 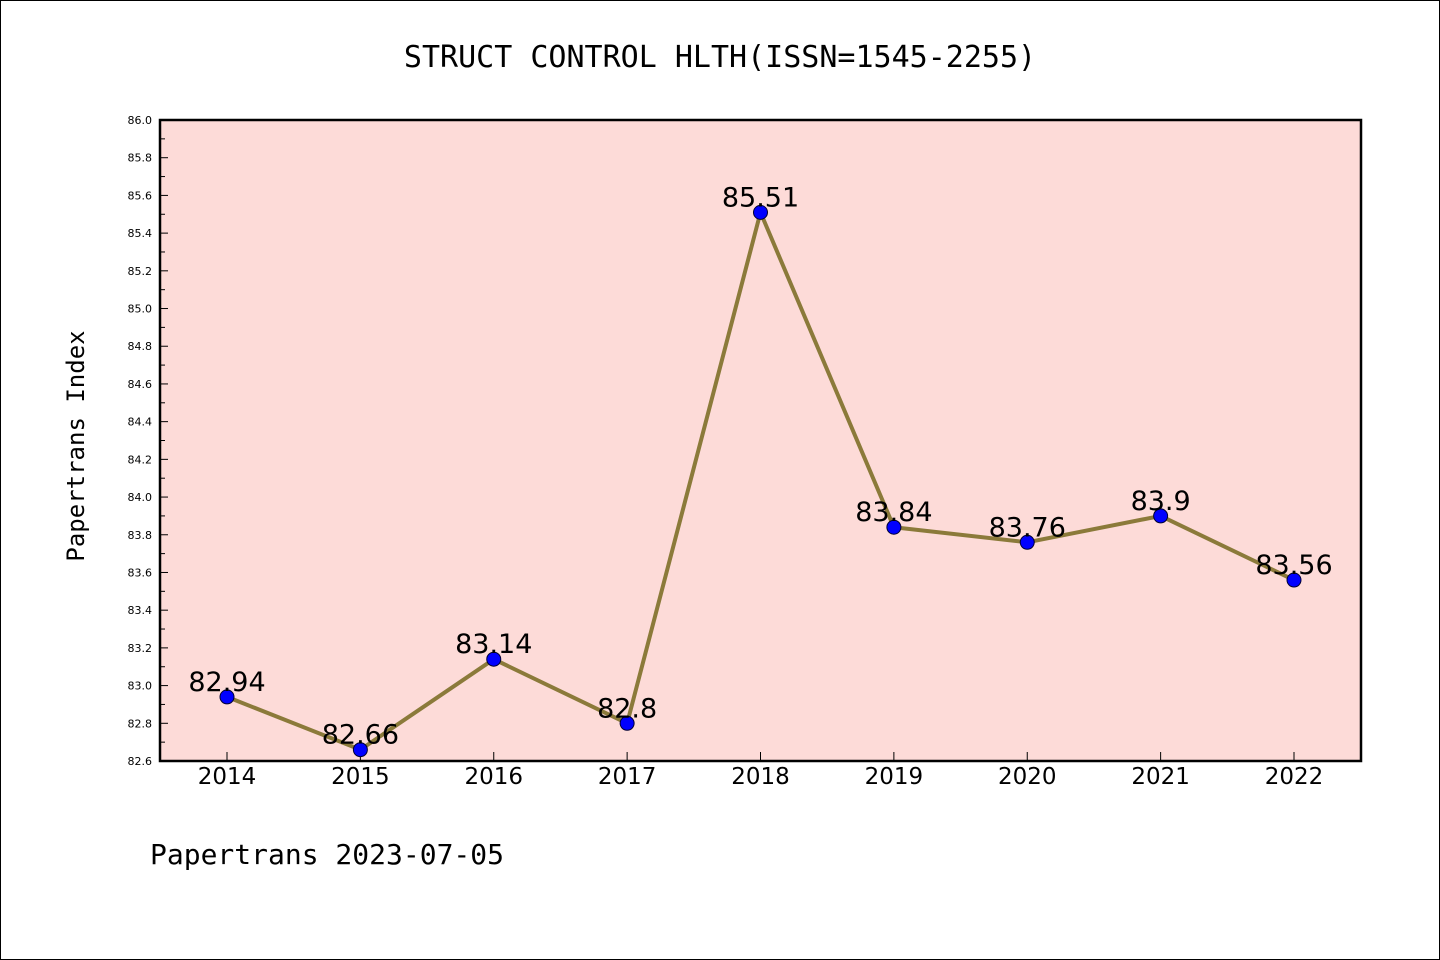 I want to click on y-tick-label: 83.2, so click(x=140, y=648).